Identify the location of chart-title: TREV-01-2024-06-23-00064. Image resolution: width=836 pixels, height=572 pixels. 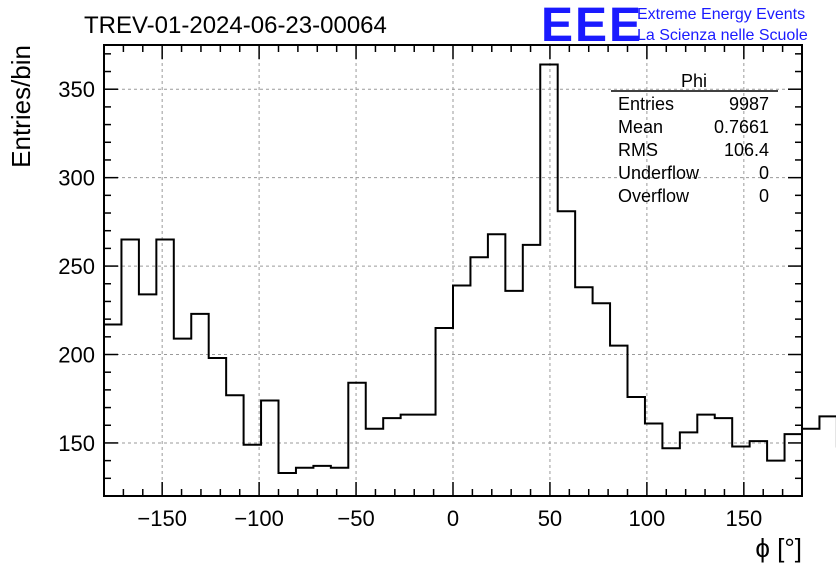
(235, 25).